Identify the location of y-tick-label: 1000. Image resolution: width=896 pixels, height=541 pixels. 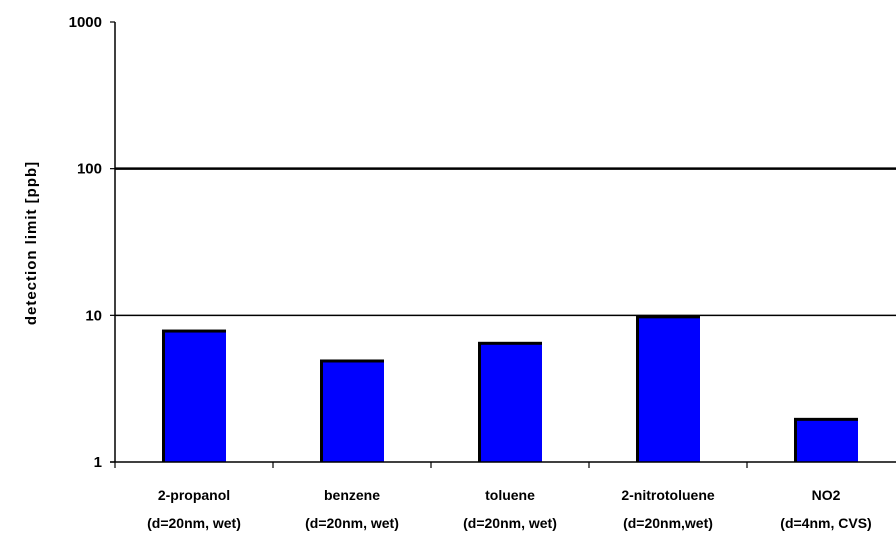
(85, 22).